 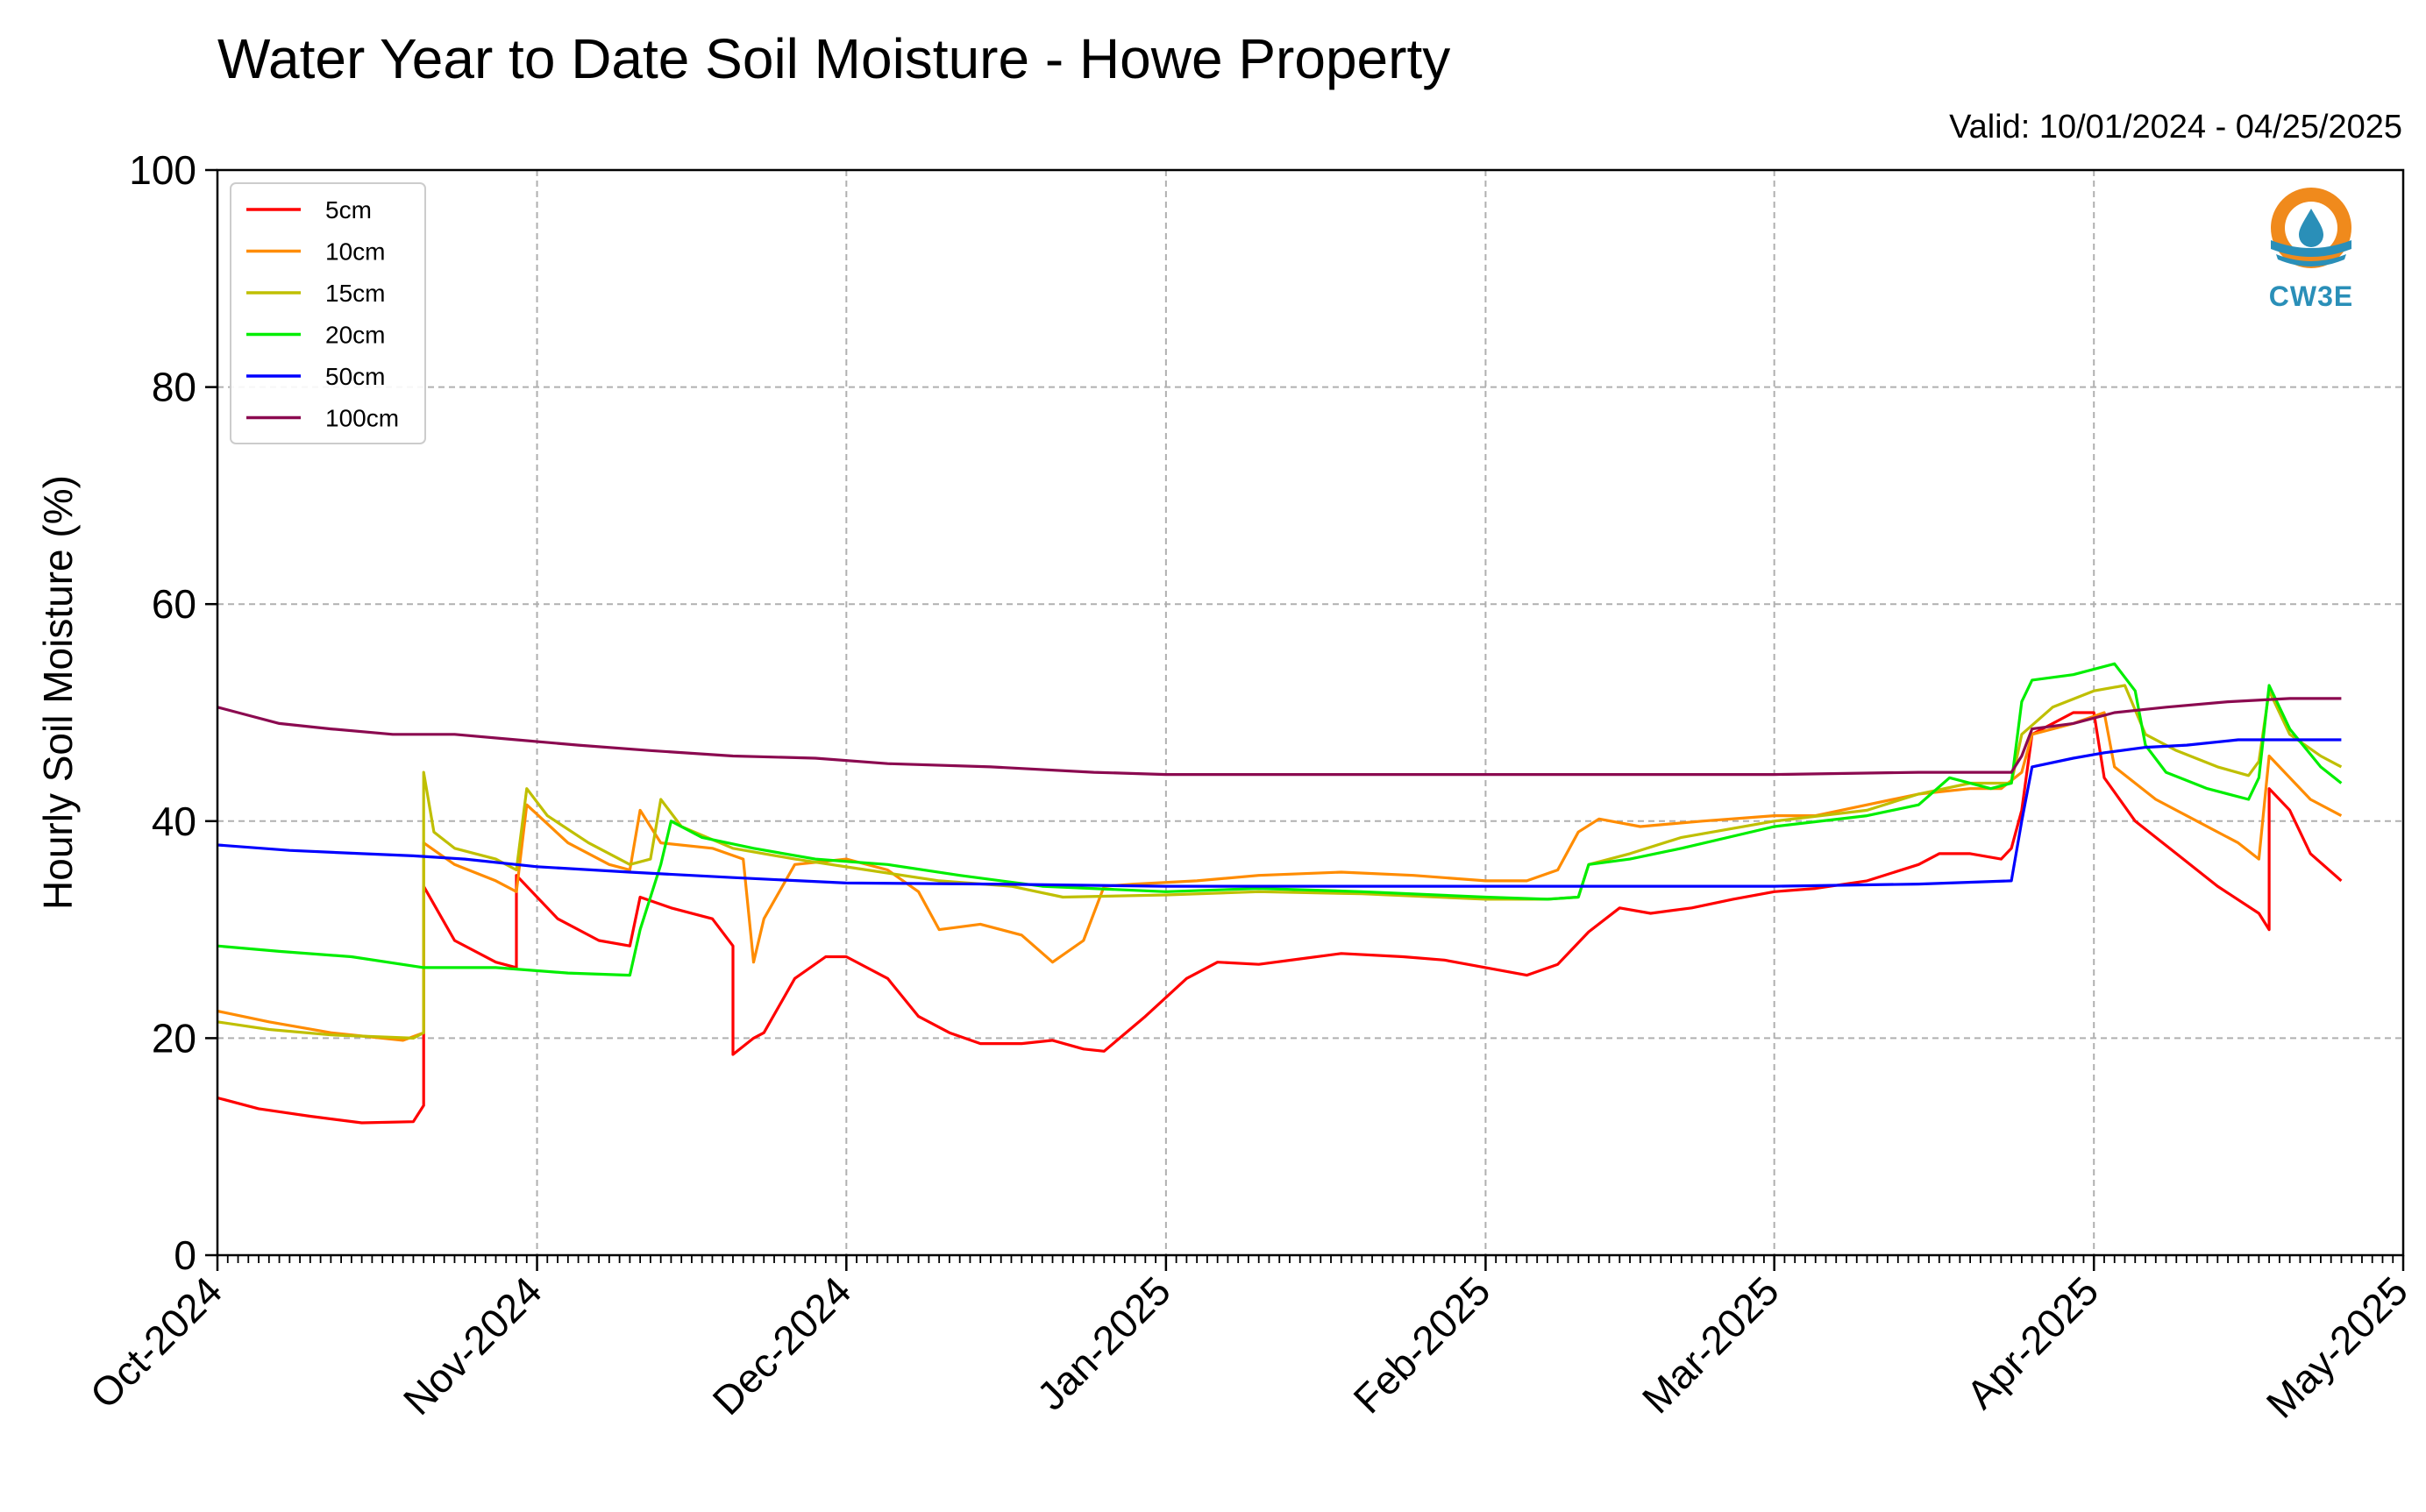 I want to click on y-tick-label: 60, so click(x=174, y=604).